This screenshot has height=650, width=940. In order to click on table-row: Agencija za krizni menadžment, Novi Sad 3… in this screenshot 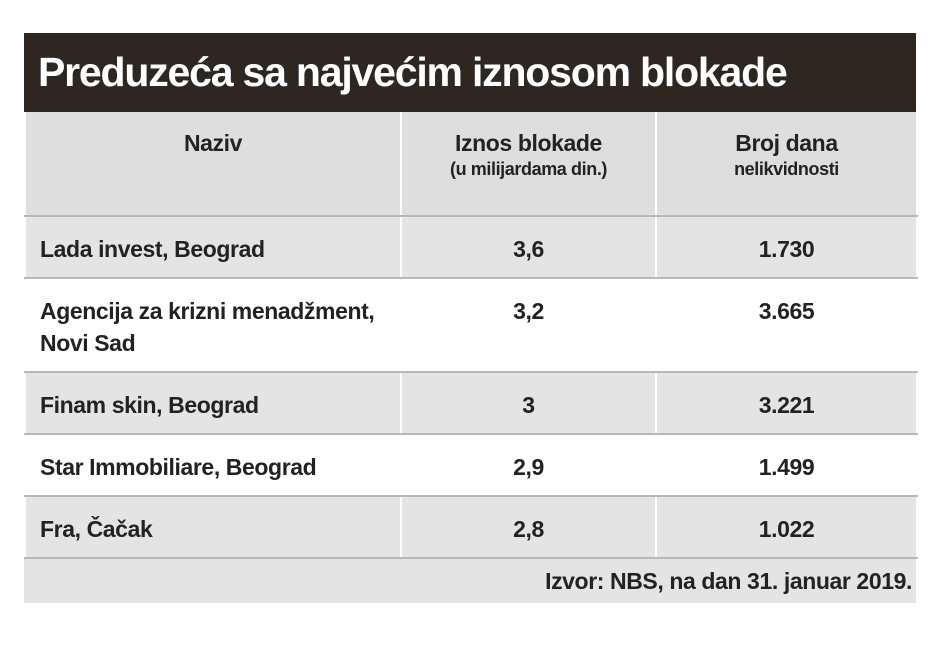, I will do `click(471, 325)`.